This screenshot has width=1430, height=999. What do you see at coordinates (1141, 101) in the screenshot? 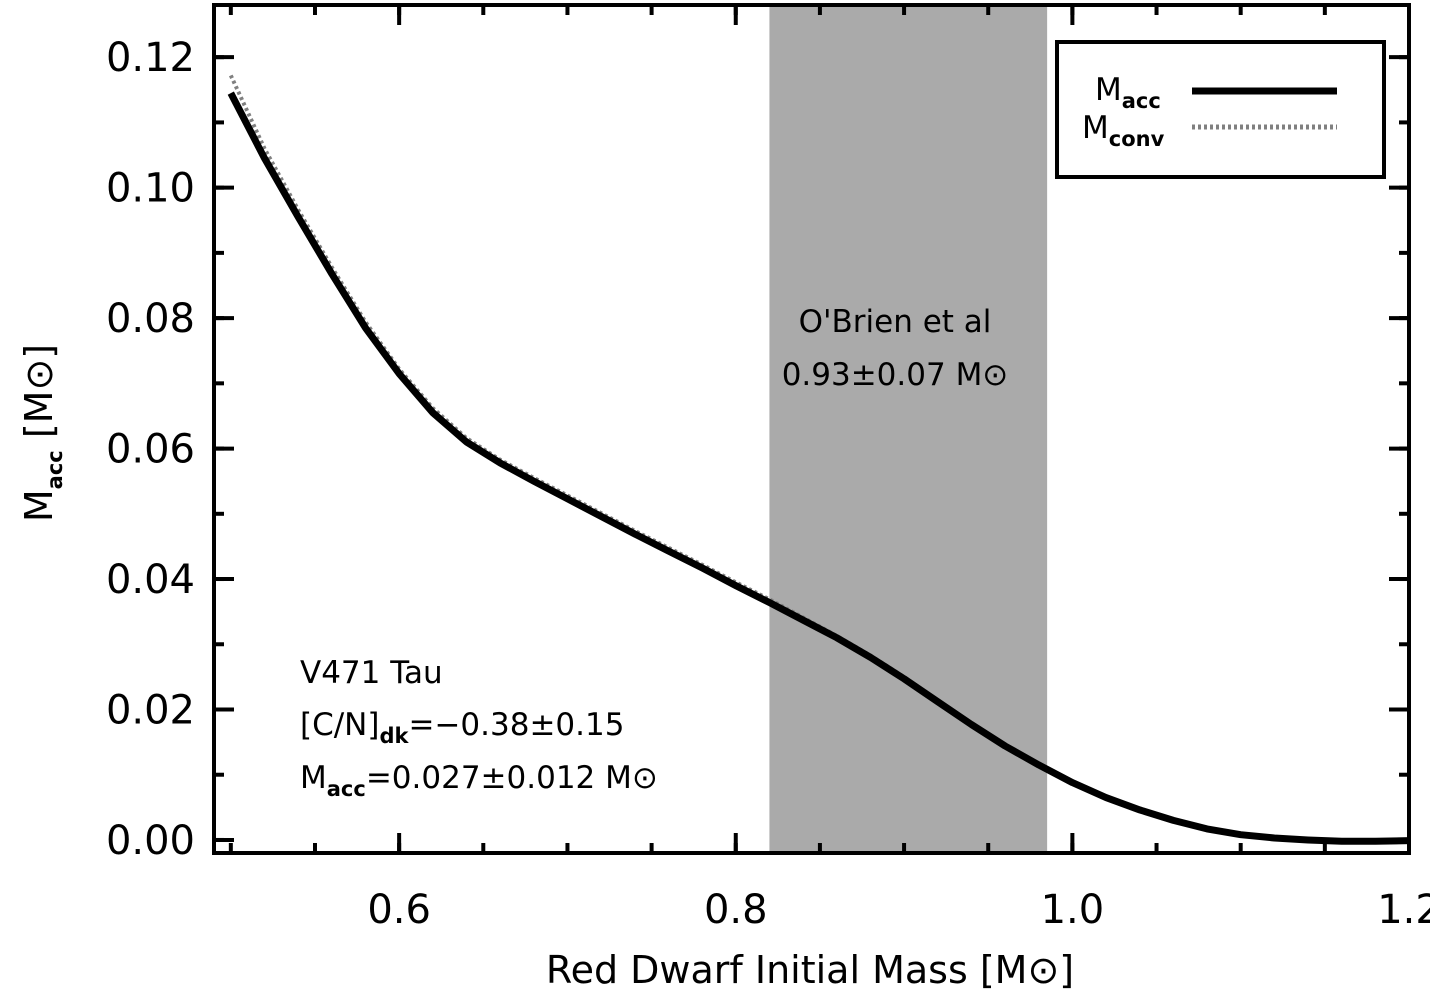
I see `legend-label-macc-sub: acc` at bounding box center [1141, 101].